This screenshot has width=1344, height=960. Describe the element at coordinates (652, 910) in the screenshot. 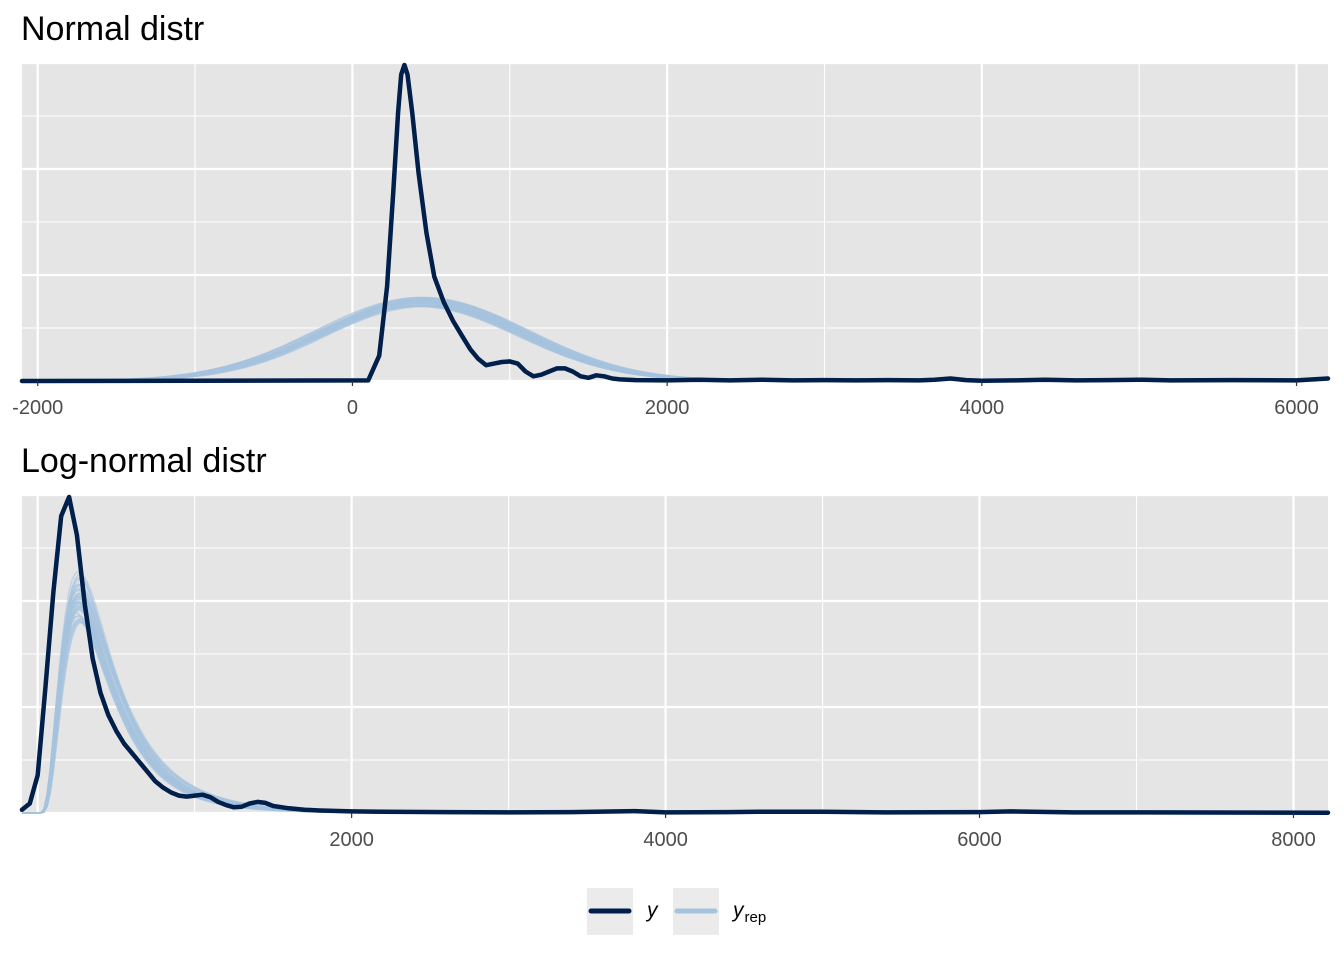

I see `legend-label-y: y` at that location.